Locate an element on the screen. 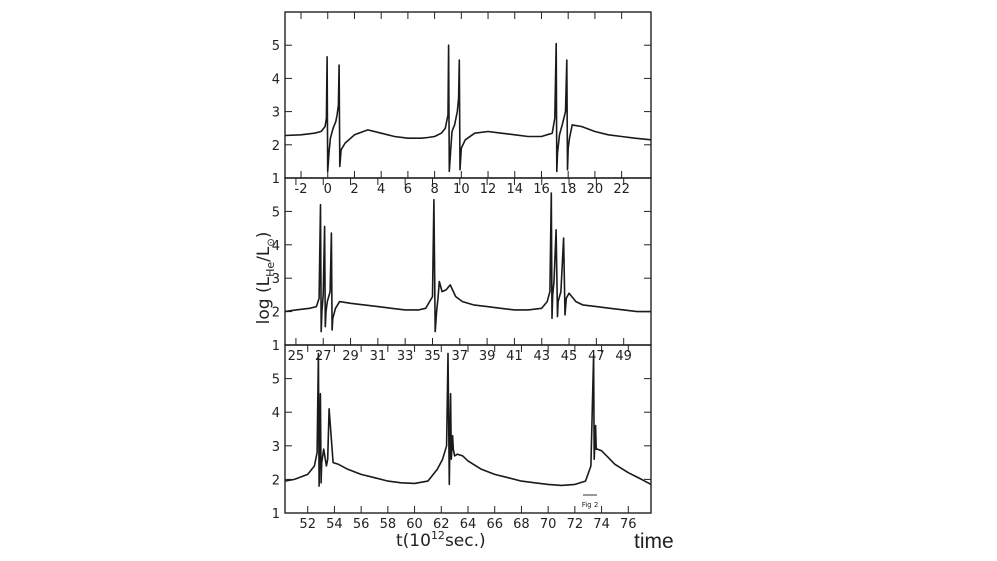  x-tick-label: 45 is located at coordinates (569, 356).